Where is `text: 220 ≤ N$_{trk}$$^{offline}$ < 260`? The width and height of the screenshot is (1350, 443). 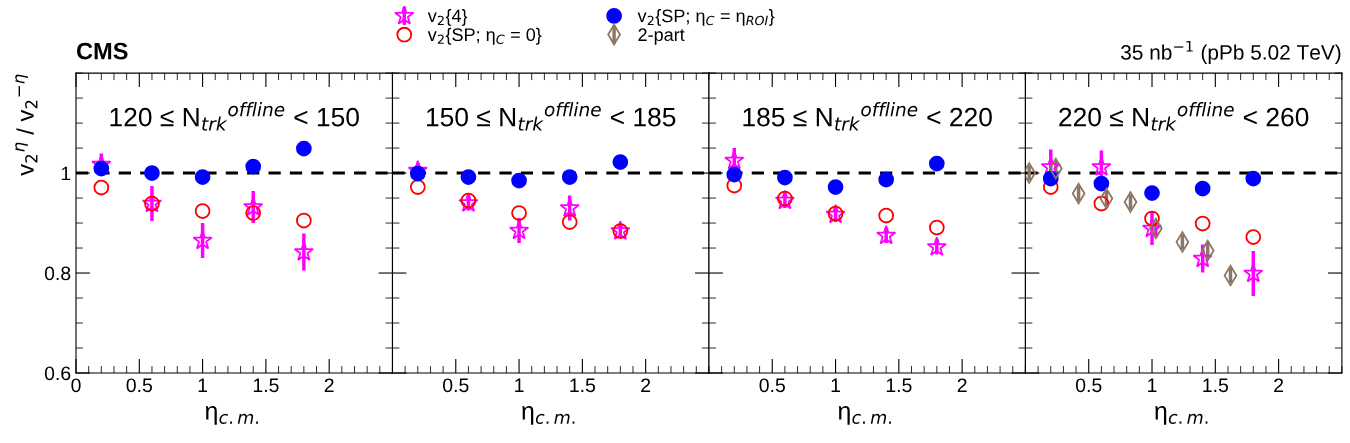
text: 220 ≤ N$_{trk}$$^{offline}$ < 260 is located at coordinates (1184, 116).